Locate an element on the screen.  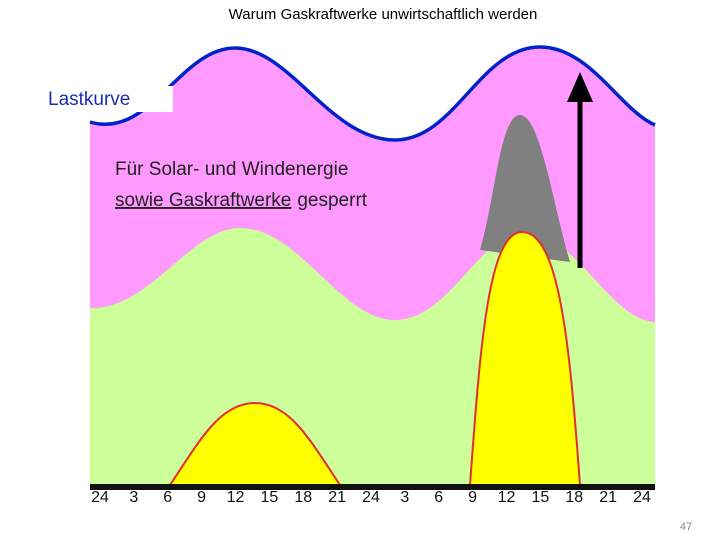
note-underlined: sowie Gaskraftwerke is located at coordinates (203, 200).